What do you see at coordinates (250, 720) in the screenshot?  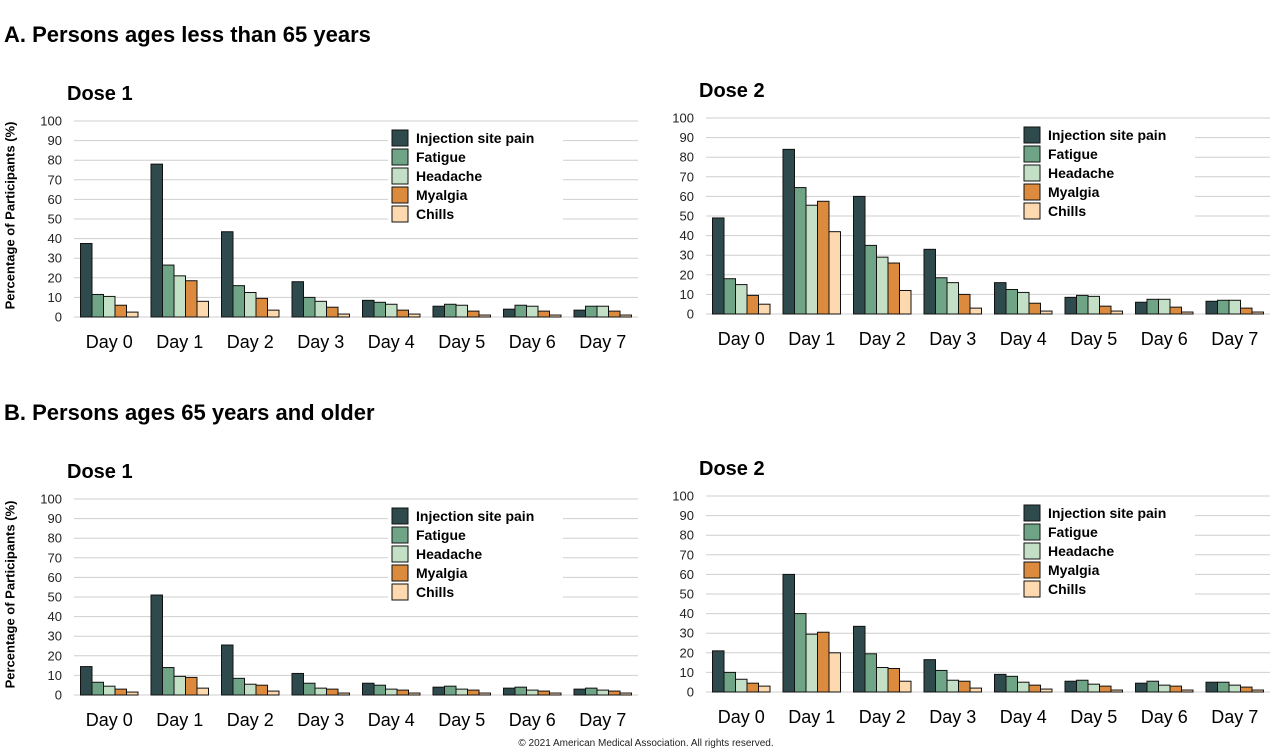 I see `x-tick-label: Day 2` at bounding box center [250, 720].